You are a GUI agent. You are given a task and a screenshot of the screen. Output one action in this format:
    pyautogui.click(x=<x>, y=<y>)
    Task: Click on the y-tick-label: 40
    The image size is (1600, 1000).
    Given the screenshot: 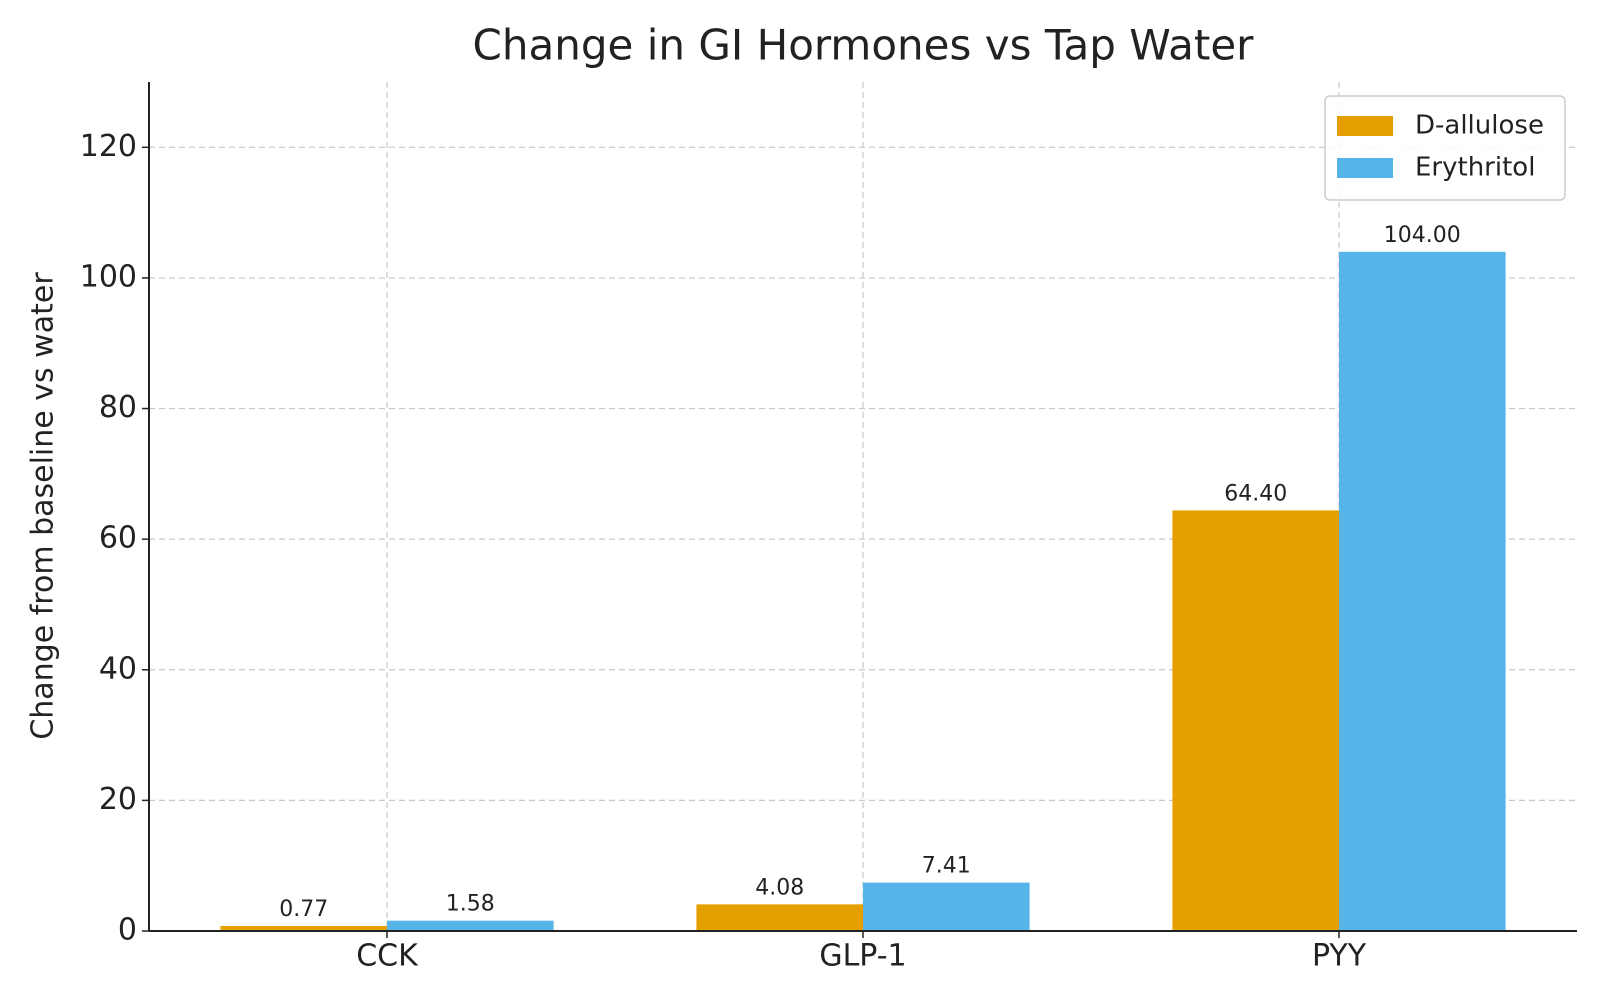 What is the action you would take?
    pyautogui.click(x=118, y=668)
    